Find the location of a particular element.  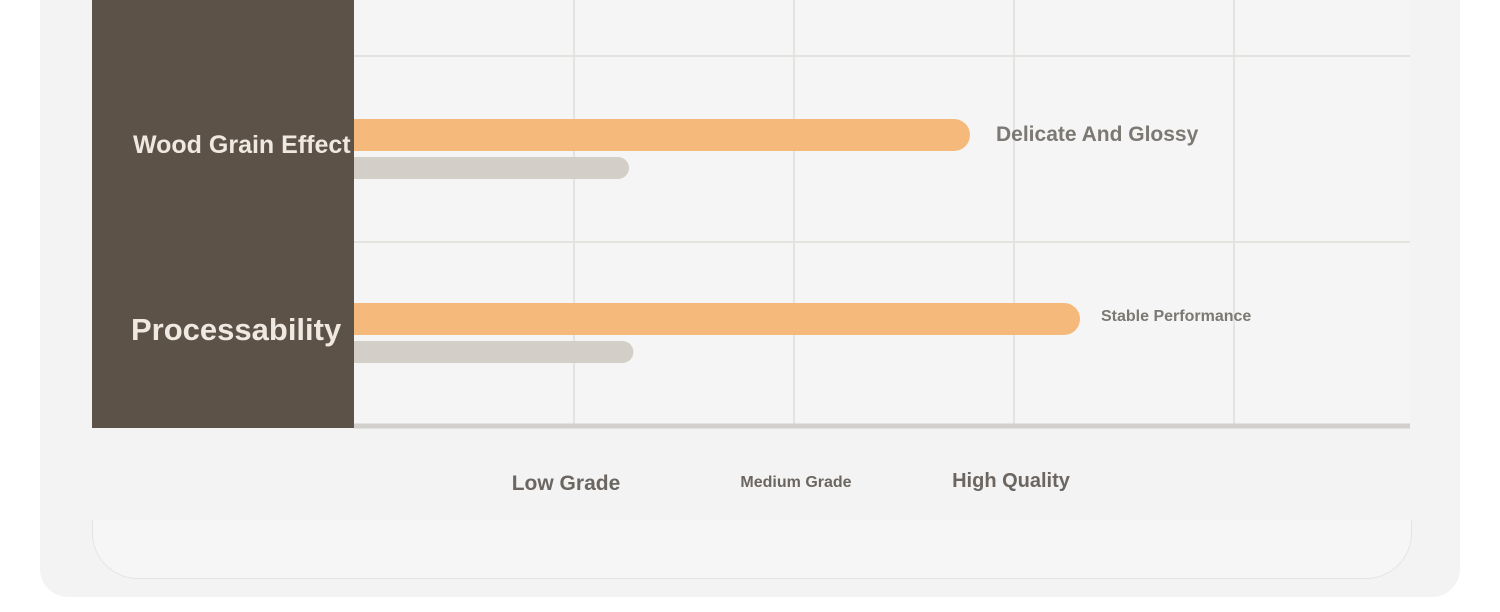

category-label-panel is located at coordinates (223, 214).